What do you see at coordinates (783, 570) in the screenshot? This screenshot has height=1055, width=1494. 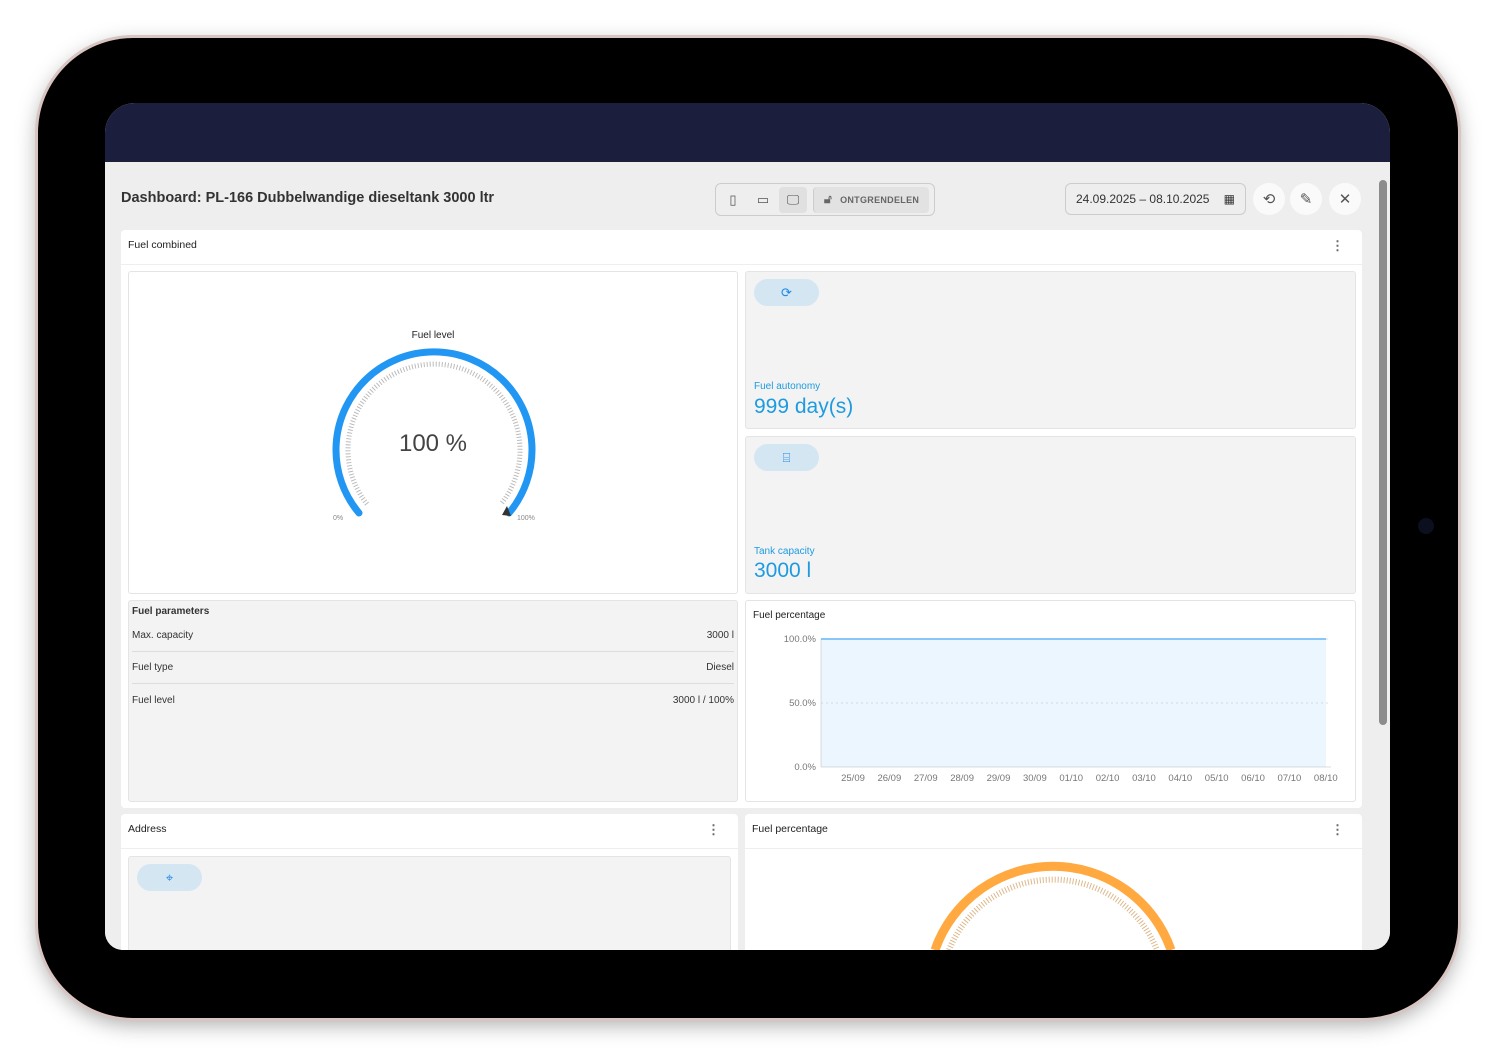 I see `capacity-value: 3000 l` at bounding box center [783, 570].